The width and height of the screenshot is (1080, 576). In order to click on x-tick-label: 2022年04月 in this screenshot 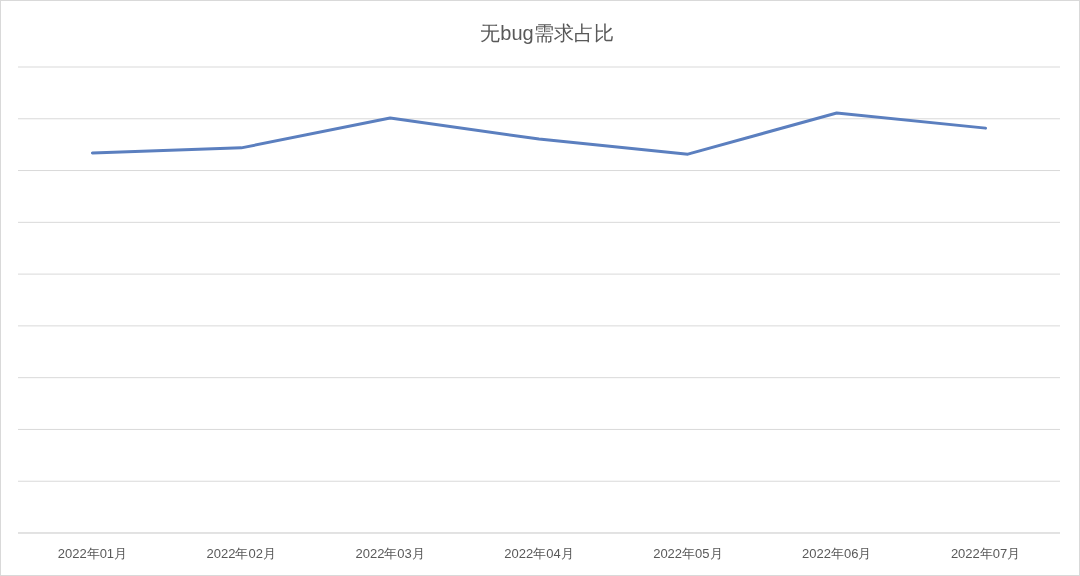, I will do `click(539, 553)`.